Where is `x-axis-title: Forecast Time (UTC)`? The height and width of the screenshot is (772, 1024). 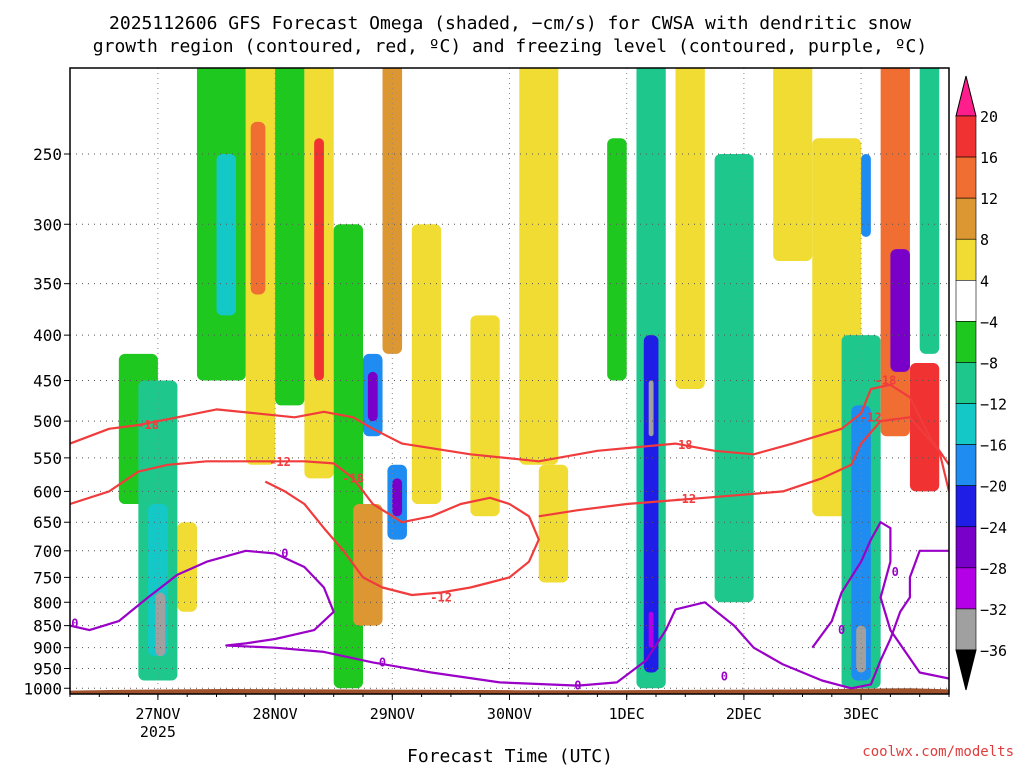 x-axis-title: Forecast Time (UTC) is located at coordinates (510, 756).